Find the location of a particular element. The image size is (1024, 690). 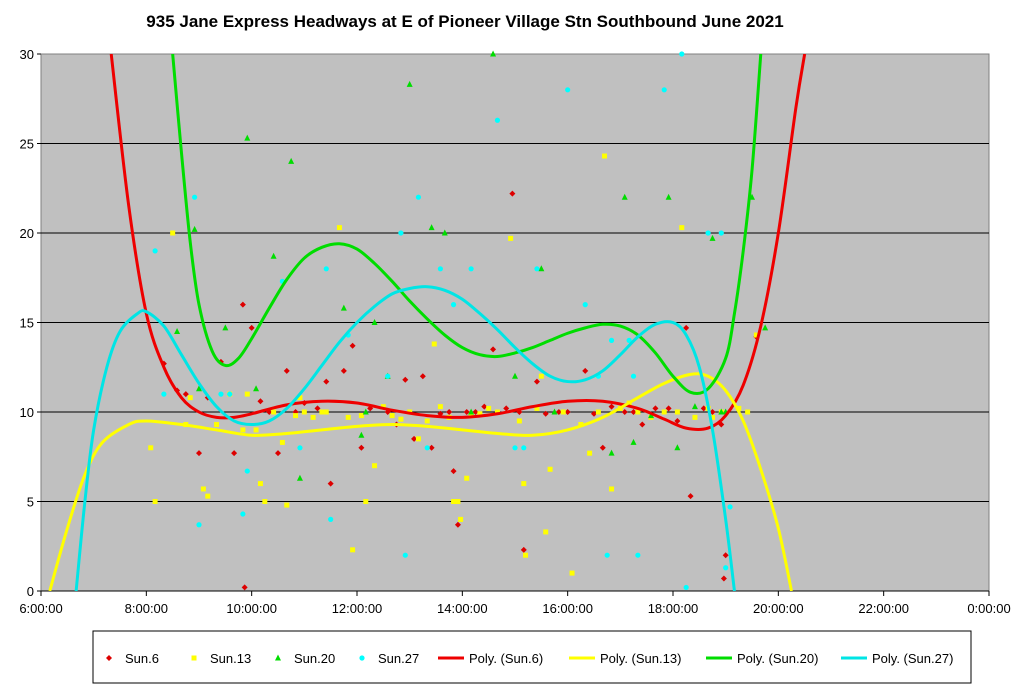

x-tick-label: 20:00:00 is located at coordinates (778, 608).